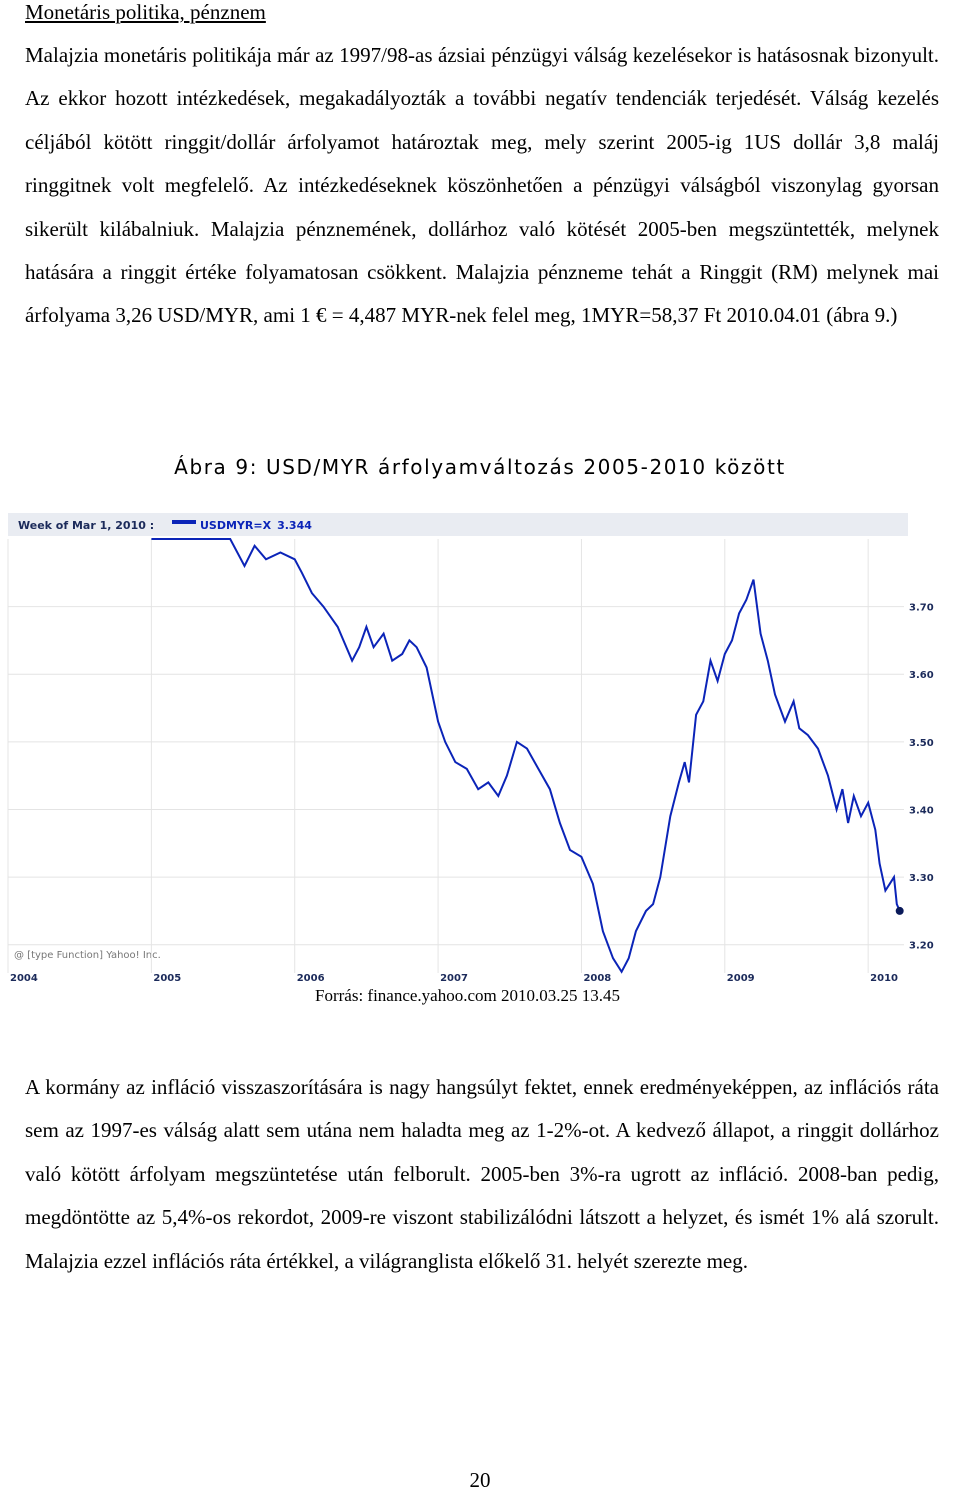 Image resolution: width=960 pixels, height=1496 pixels. Describe the element at coordinates (921, 878) in the screenshot. I see `y-tick-label: 3.30` at that location.